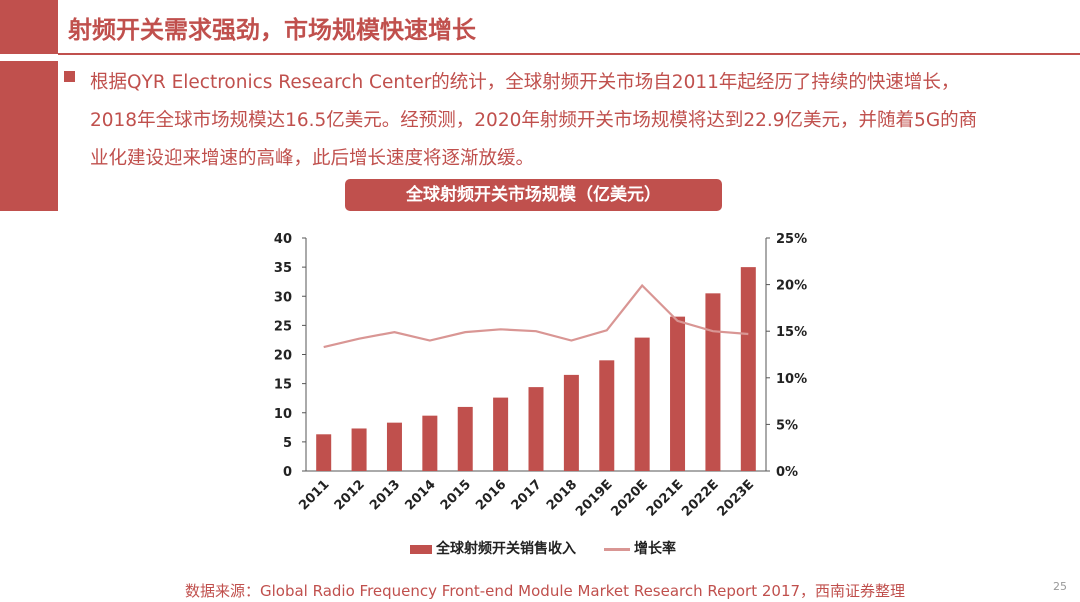  What do you see at coordinates (456, 495) in the screenshot?
I see `x-tick-label: 2015` at bounding box center [456, 495].